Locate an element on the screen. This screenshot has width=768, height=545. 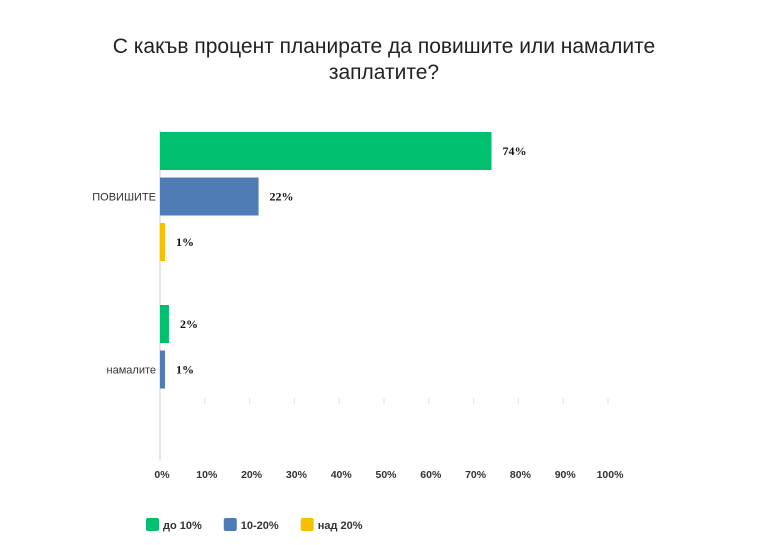
category-labels: ПОВИШИТЕ намалите is located at coordinates (124, 284).